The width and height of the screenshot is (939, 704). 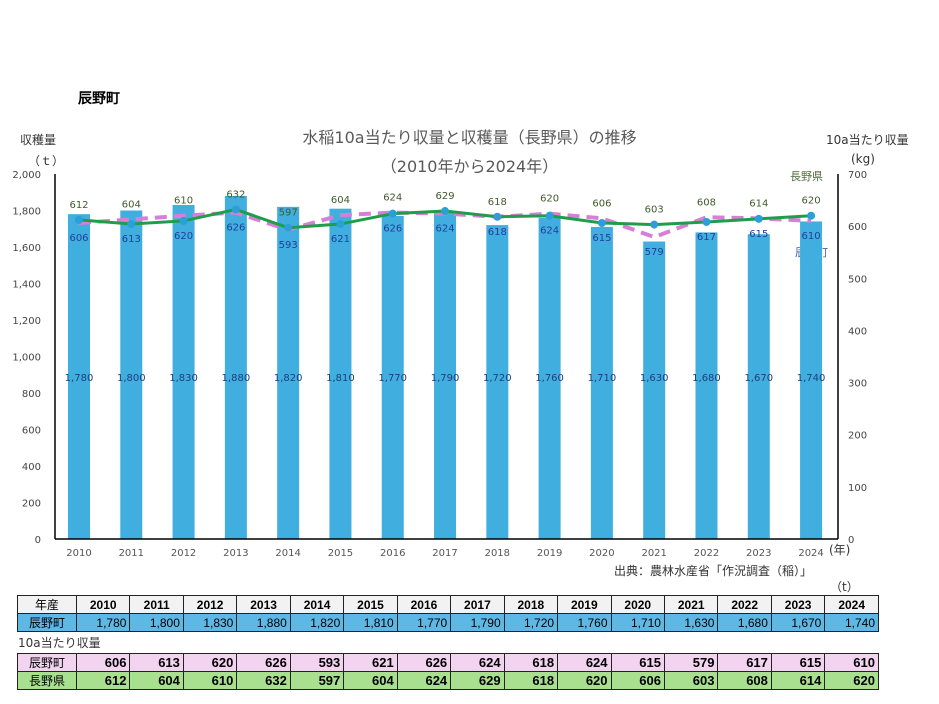 What do you see at coordinates (31, 394) in the screenshot?
I see `left-tick-label: 800` at bounding box center [31, 394].